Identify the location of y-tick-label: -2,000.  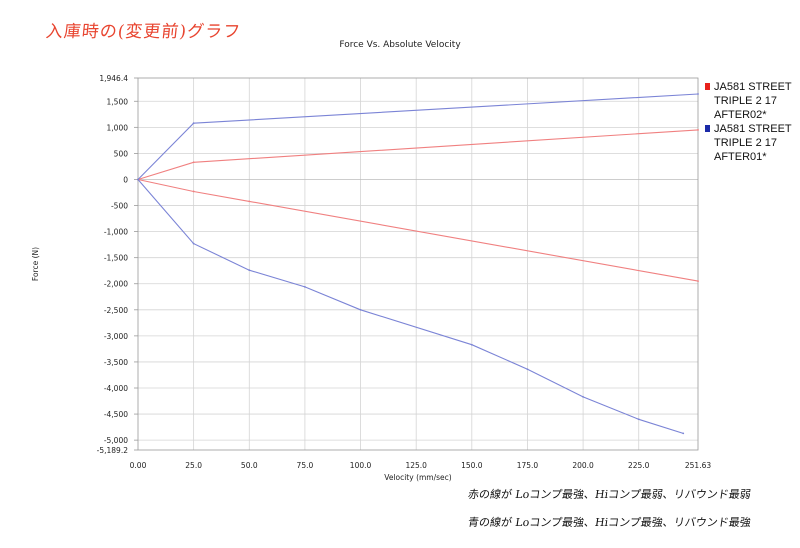
(116, 284).